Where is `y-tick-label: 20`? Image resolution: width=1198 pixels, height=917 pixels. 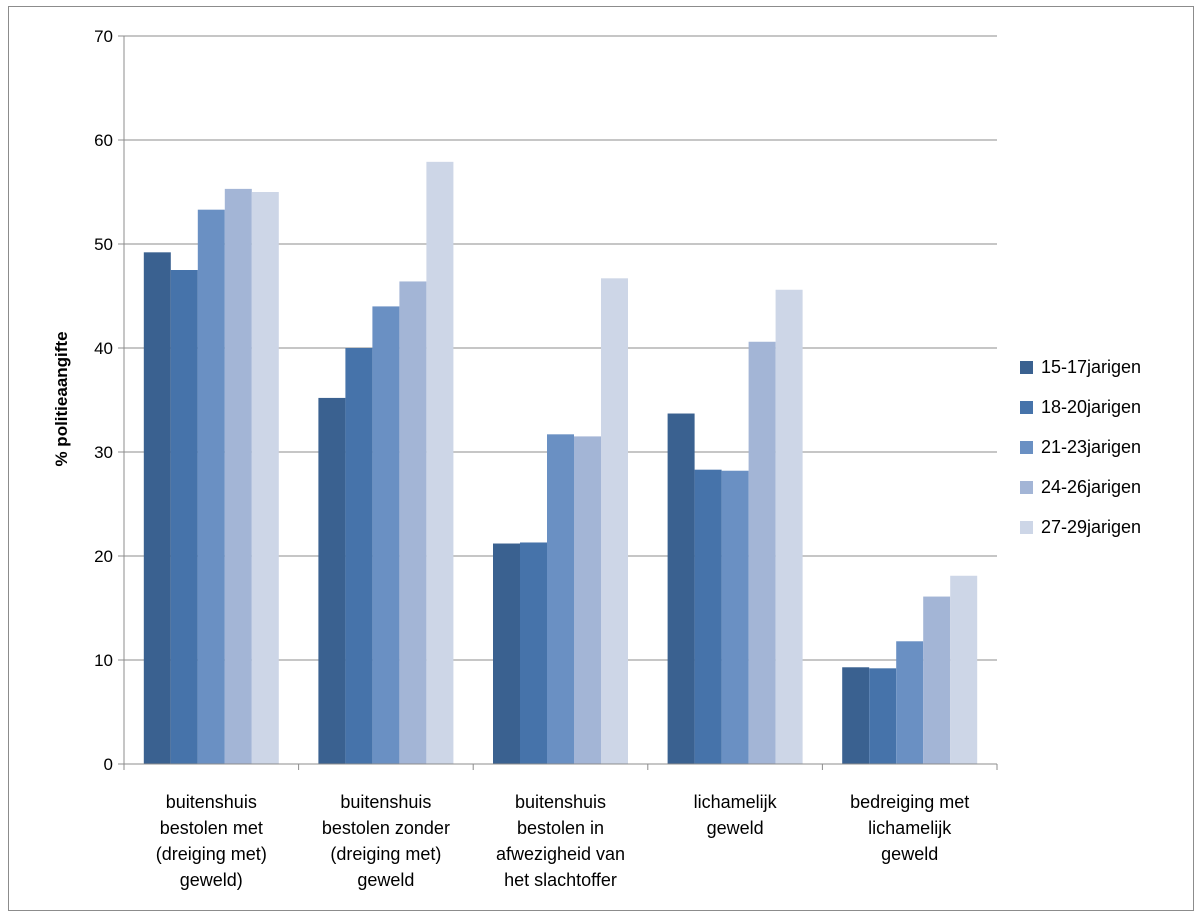 y-tick-label: 20 is located at coordinates (103, 556).